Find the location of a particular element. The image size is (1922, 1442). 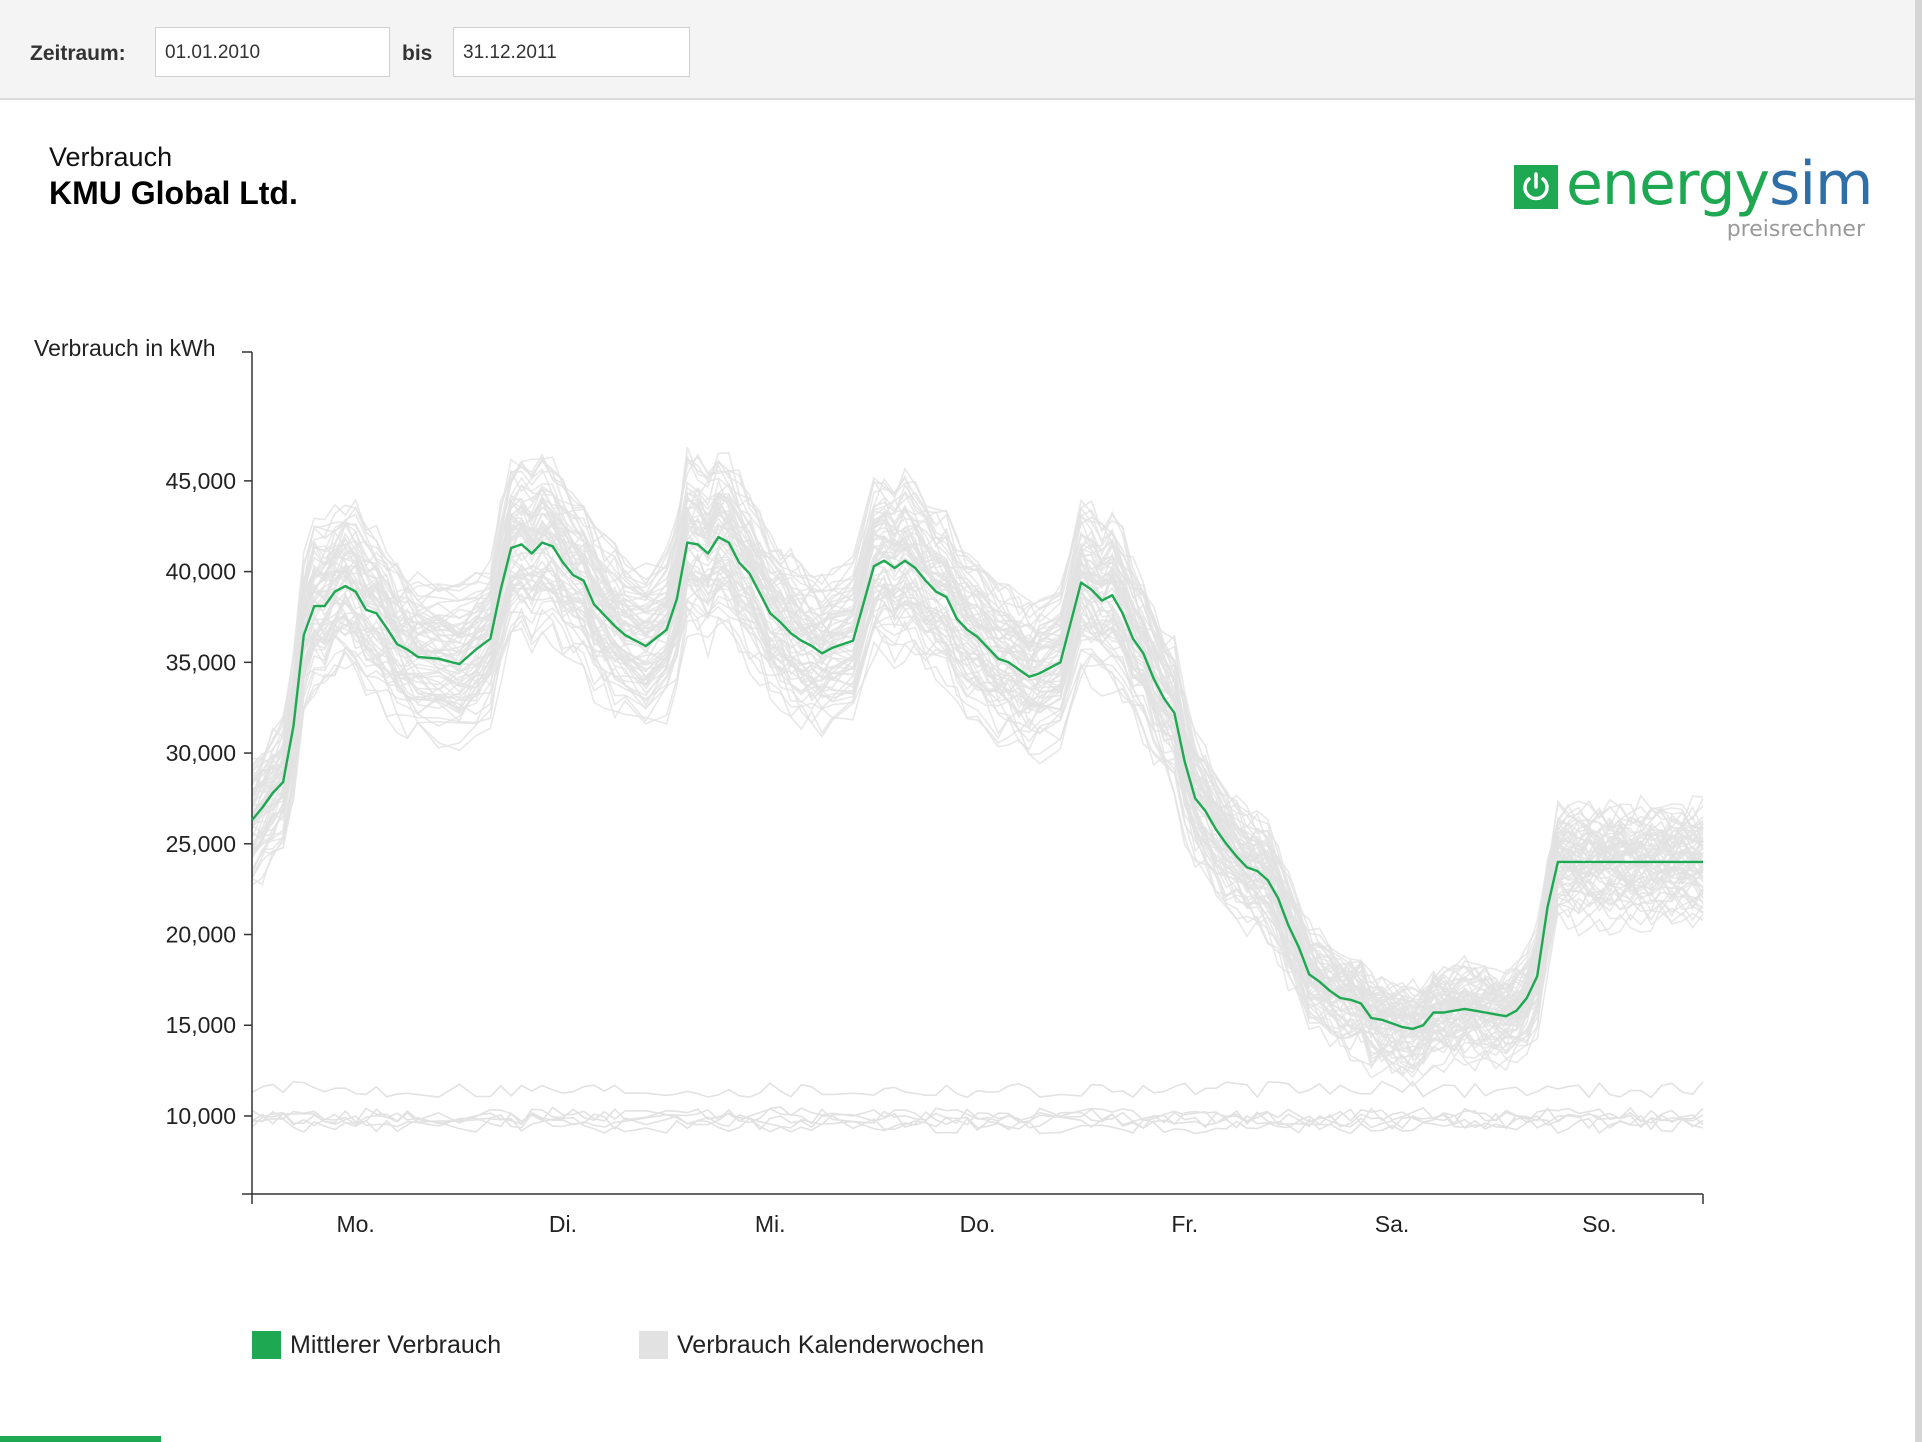

y-tick-label: 45,000 is located at coordinates (201, 481).